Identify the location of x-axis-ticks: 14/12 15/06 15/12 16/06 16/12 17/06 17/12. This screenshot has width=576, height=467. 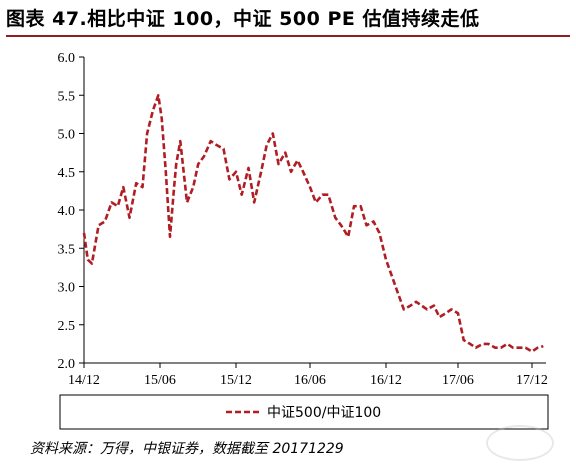
(308, 375).